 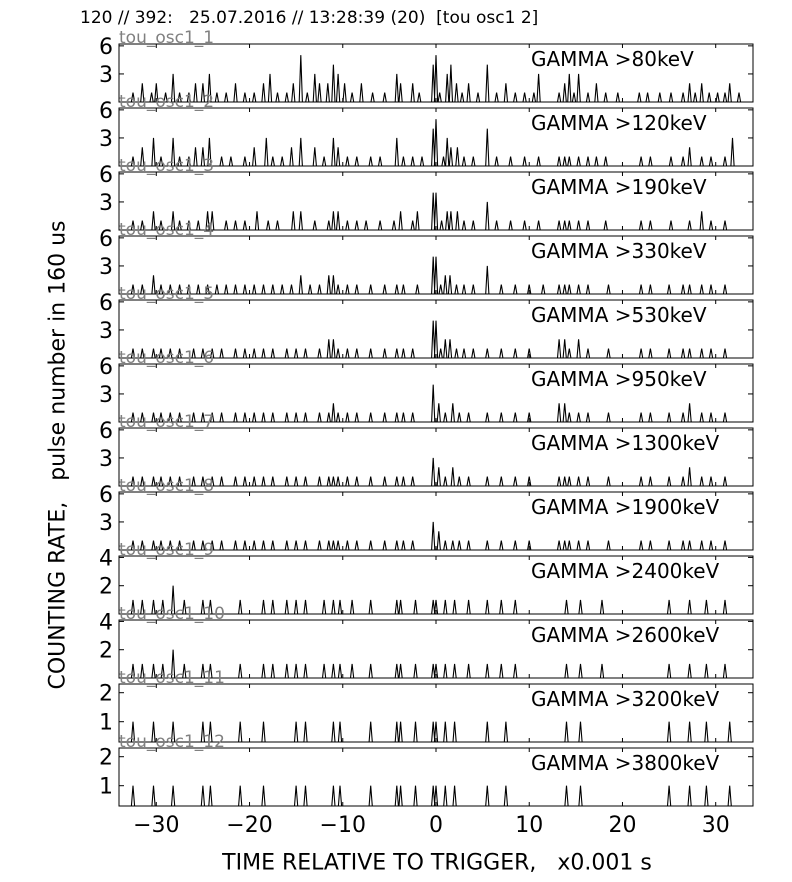 I want to click on channel-tag: tou_osc1_11, so click(x=172, y=678).